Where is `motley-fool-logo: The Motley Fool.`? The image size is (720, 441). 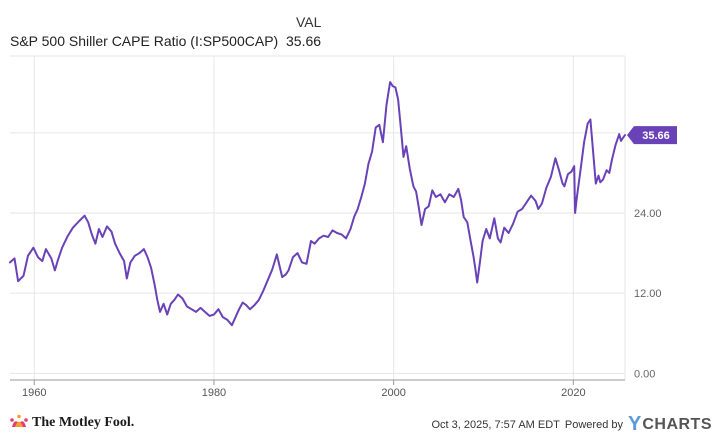 motley-fool-logo: The Motley Fool. is located at coordinates (72, 423).